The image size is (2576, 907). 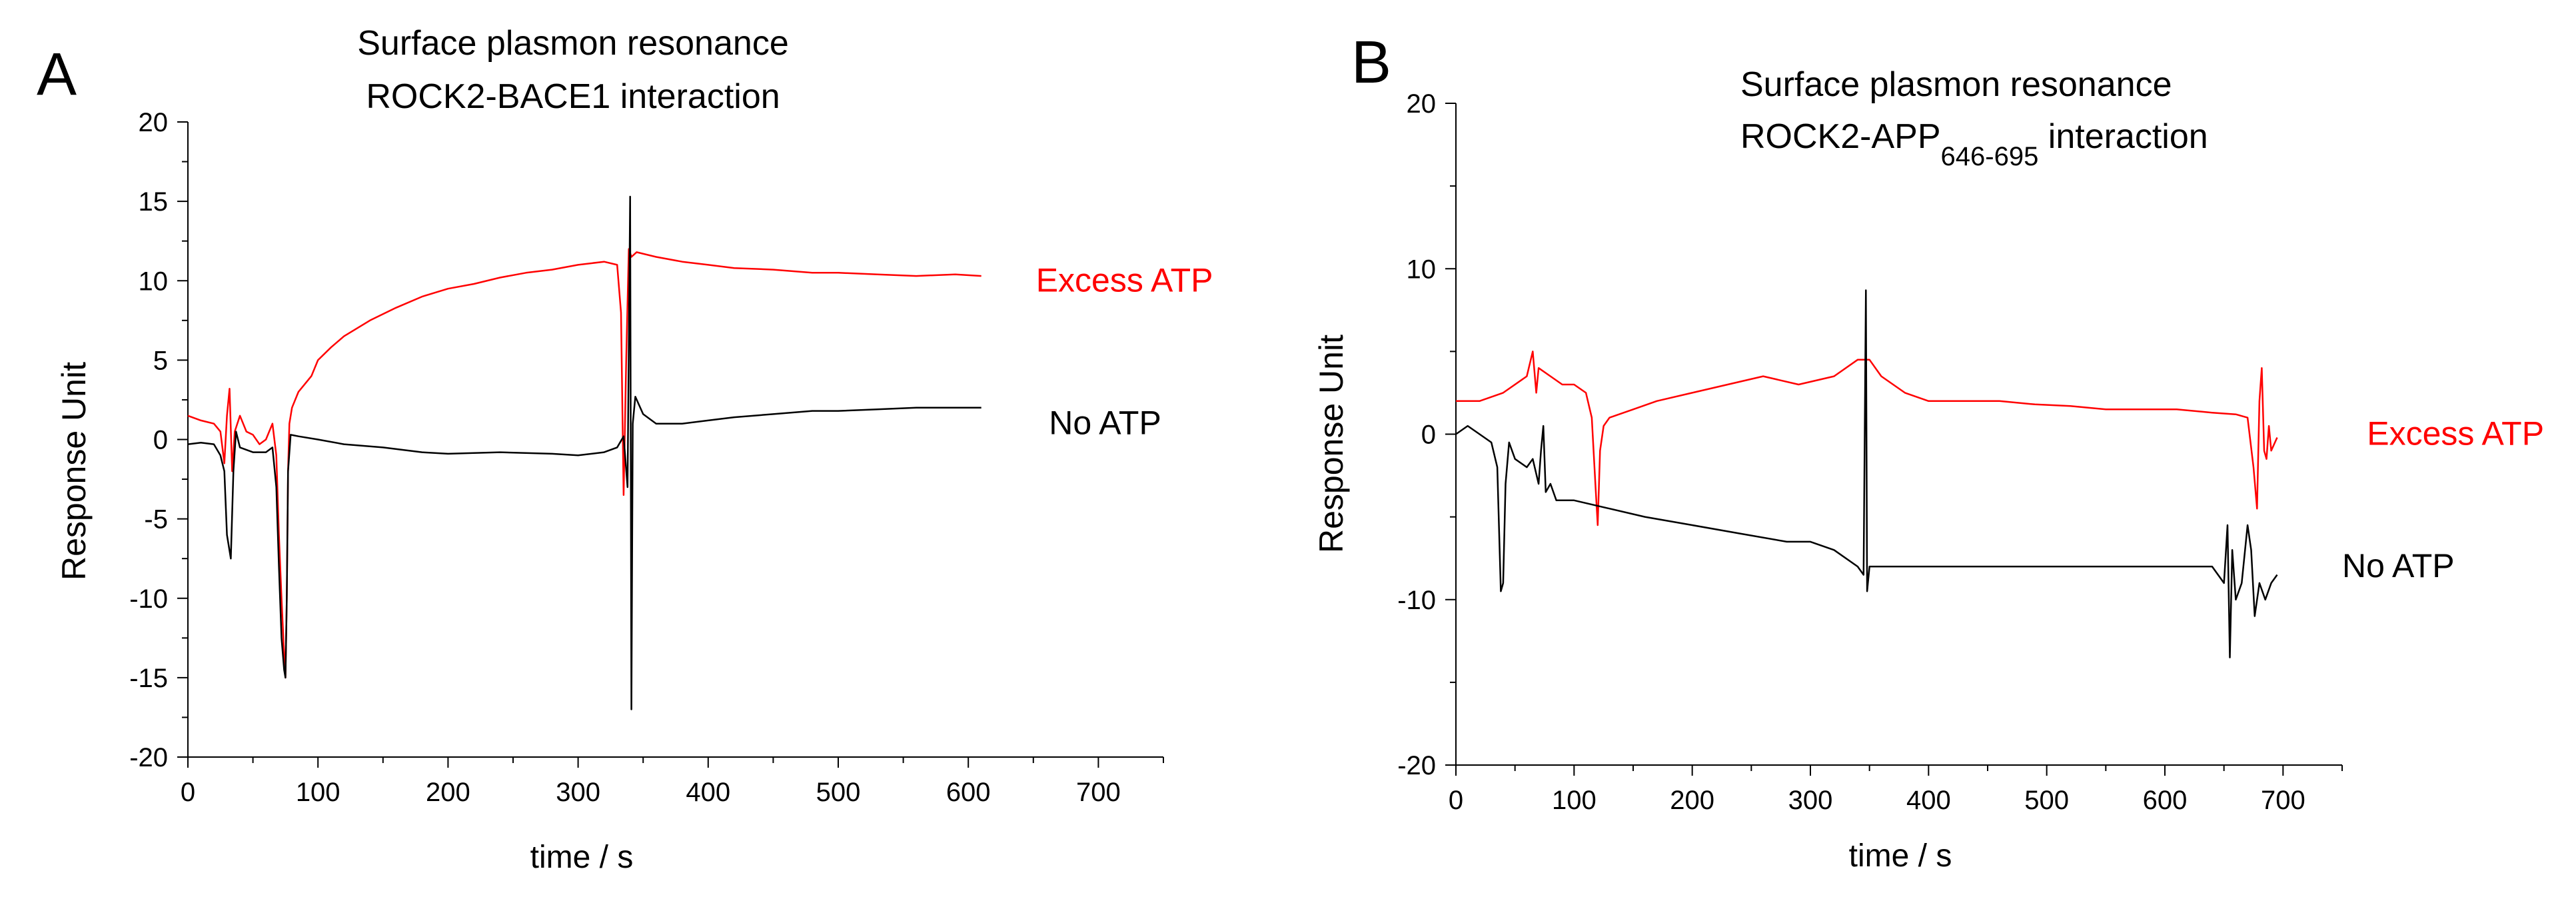 I want to click on y-tick-label: 15, so click(x=154, y=202).